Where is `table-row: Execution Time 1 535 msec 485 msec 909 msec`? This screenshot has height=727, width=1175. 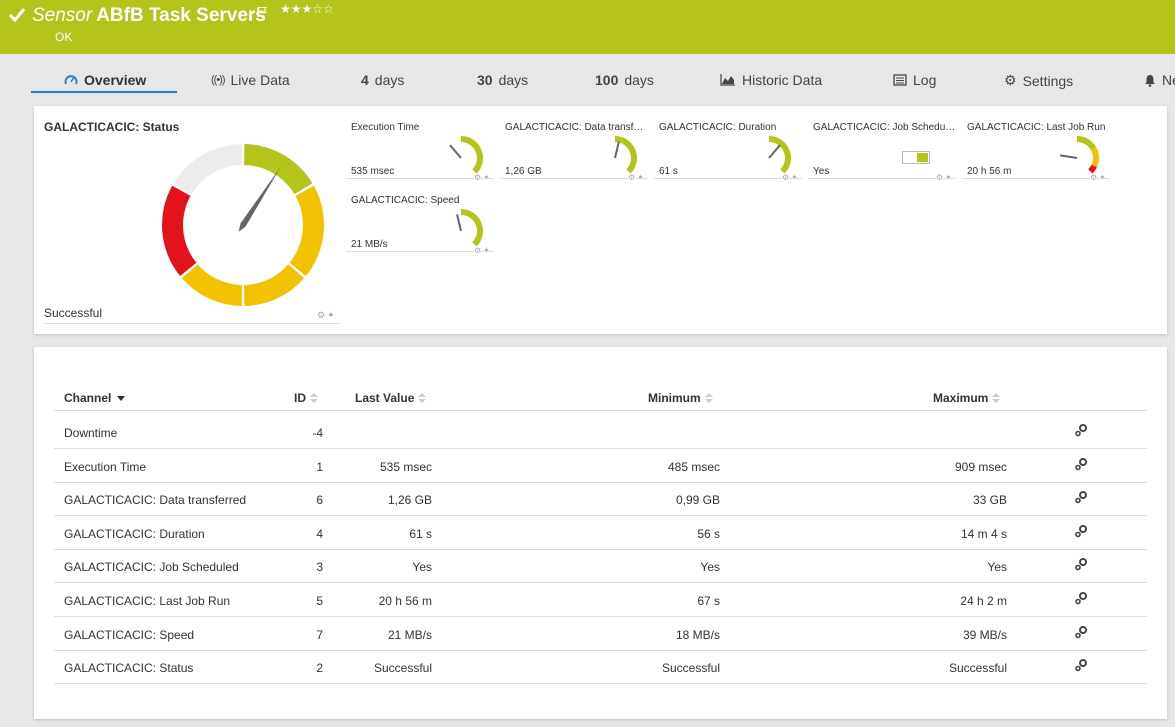
table-row: Execution Time 1 535 msec 485 msec 909 msec is located at coordinates (600, 475).